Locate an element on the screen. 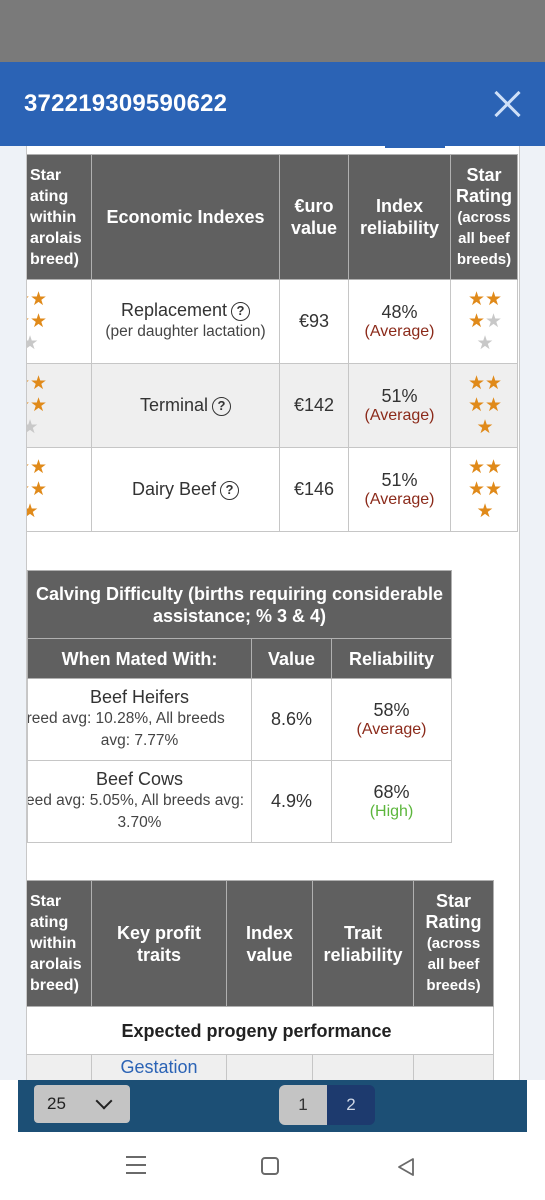 This screenshot has width=545, height=1200. section-expected-progeny: Expected progeny performance is located at coordinates (260, 1030).